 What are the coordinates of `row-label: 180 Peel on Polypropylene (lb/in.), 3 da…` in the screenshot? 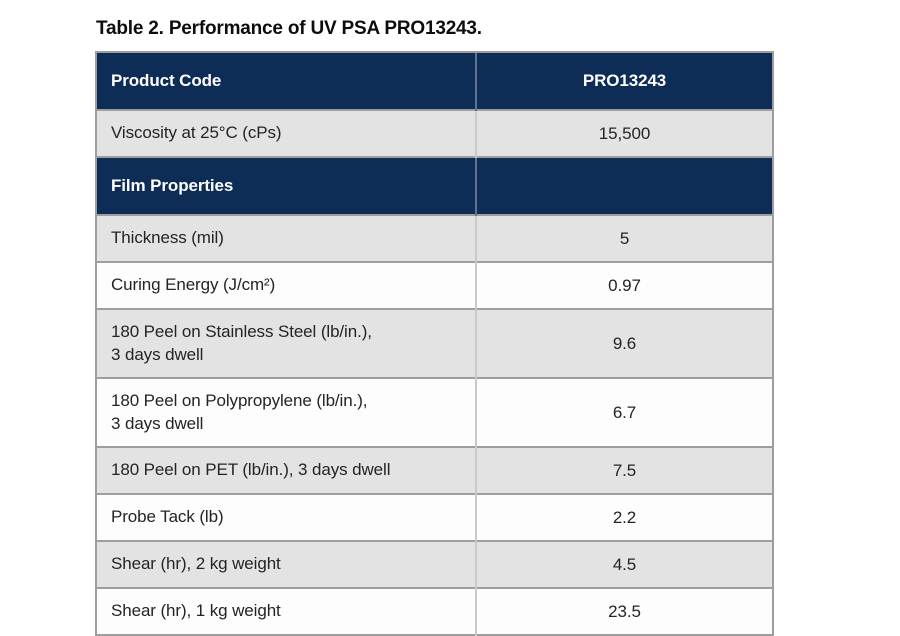 It's located at (286, 412).